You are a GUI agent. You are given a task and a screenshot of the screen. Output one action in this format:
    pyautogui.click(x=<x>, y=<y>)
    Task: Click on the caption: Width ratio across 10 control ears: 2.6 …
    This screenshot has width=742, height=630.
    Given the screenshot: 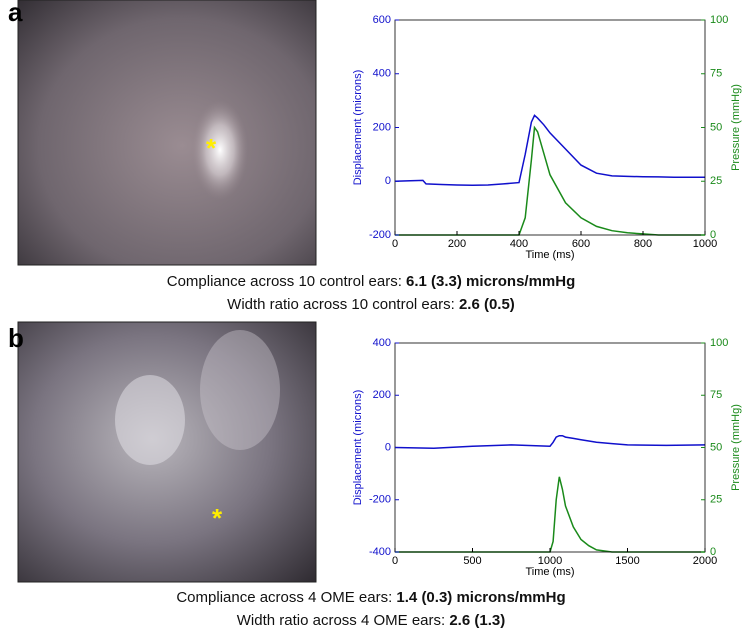 What is the action you would take?
    pyautogui.click(x=371, y=304)
    